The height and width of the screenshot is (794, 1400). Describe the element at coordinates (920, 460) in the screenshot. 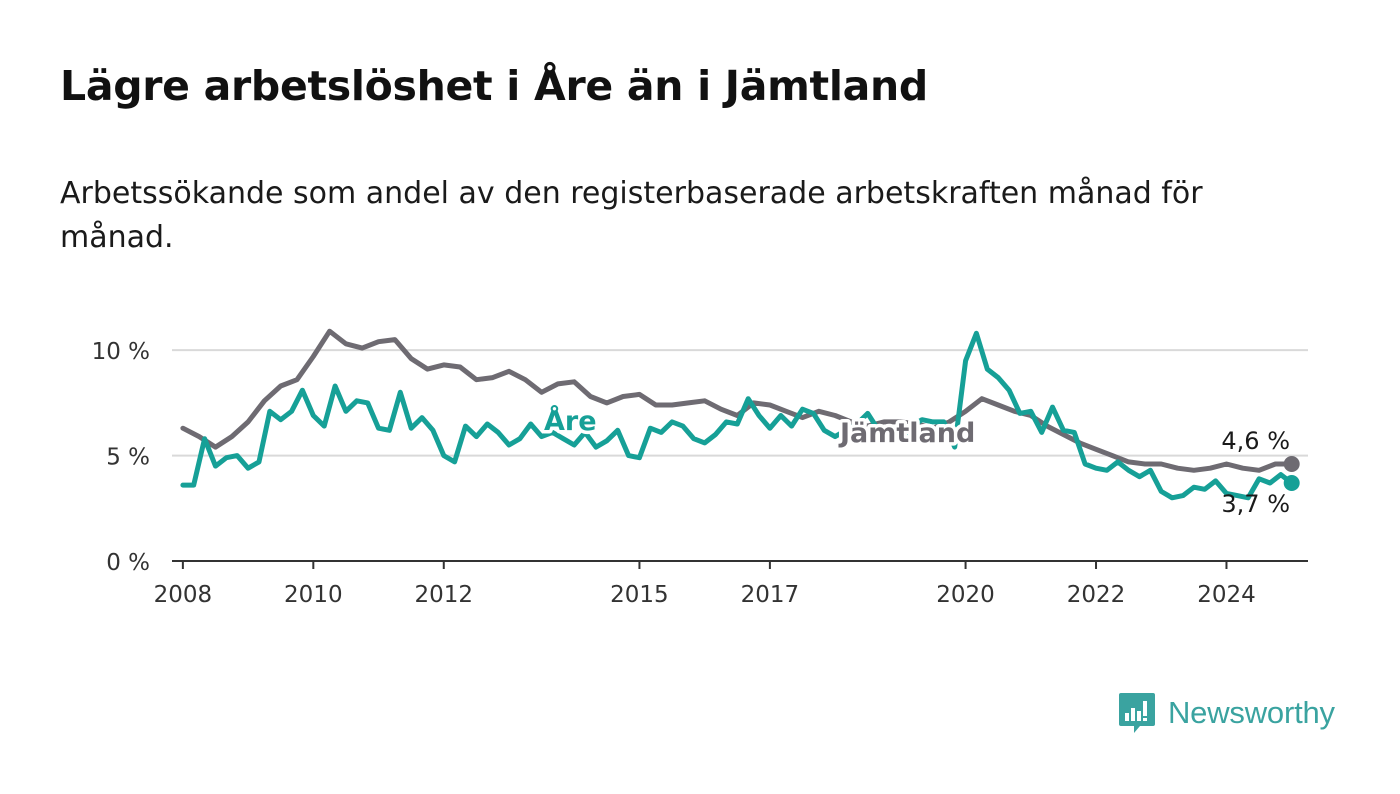

I see `series-labels: 4,6 % 3,7 % Åre Jämtland` at that location.